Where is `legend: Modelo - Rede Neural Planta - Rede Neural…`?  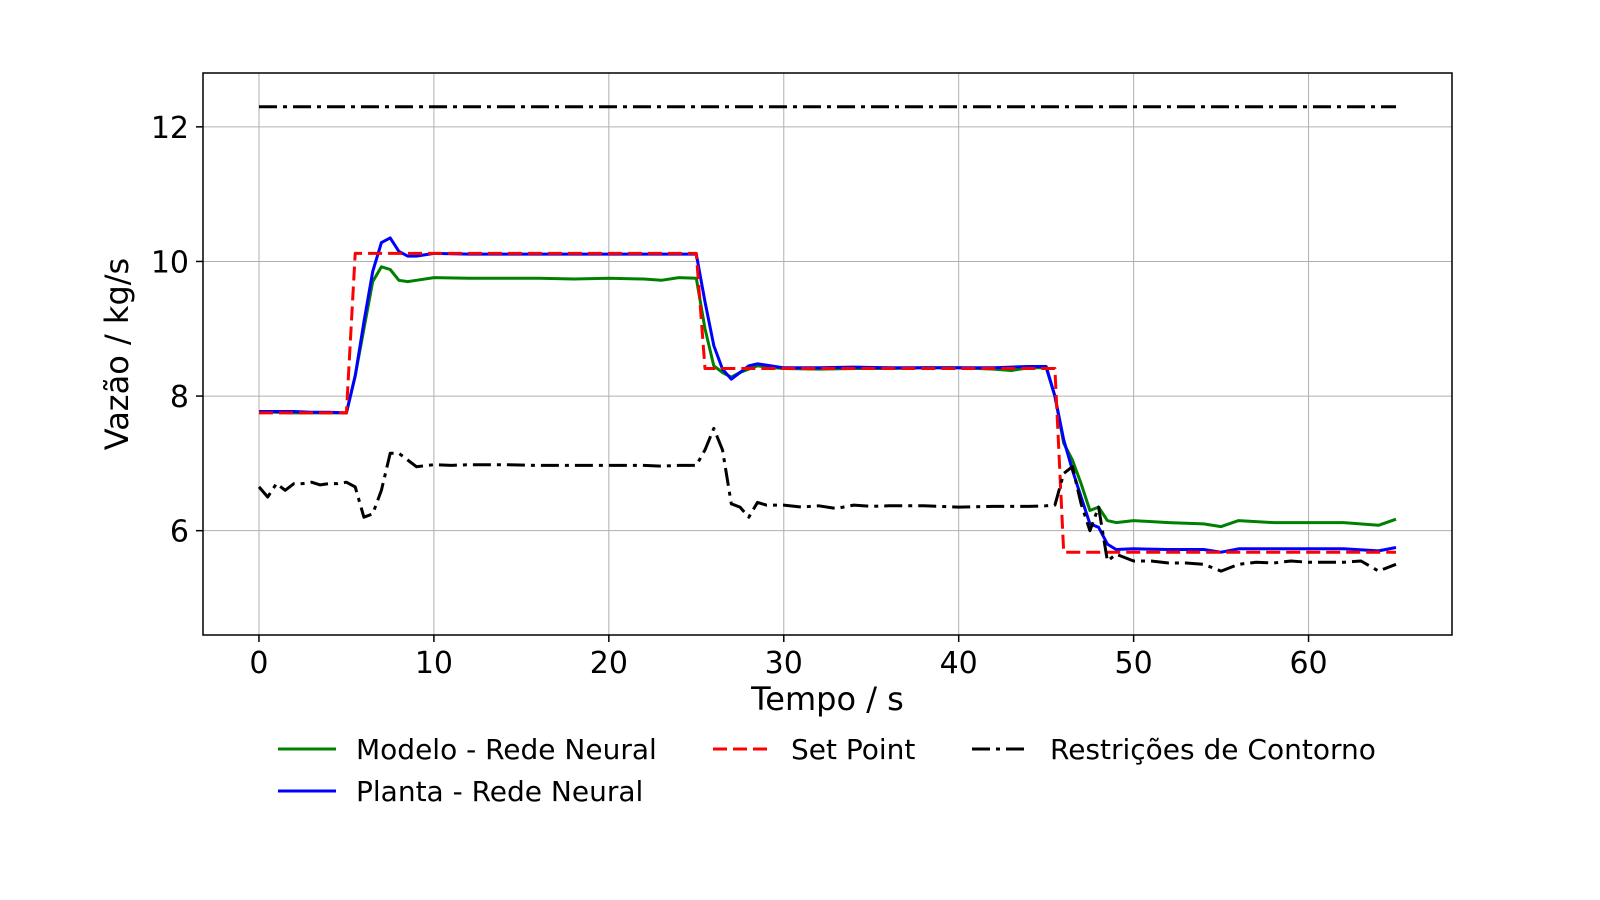 legend: Modelo - Rede Neural Planta - Rede Neural… is located at coordinates (827, 770).